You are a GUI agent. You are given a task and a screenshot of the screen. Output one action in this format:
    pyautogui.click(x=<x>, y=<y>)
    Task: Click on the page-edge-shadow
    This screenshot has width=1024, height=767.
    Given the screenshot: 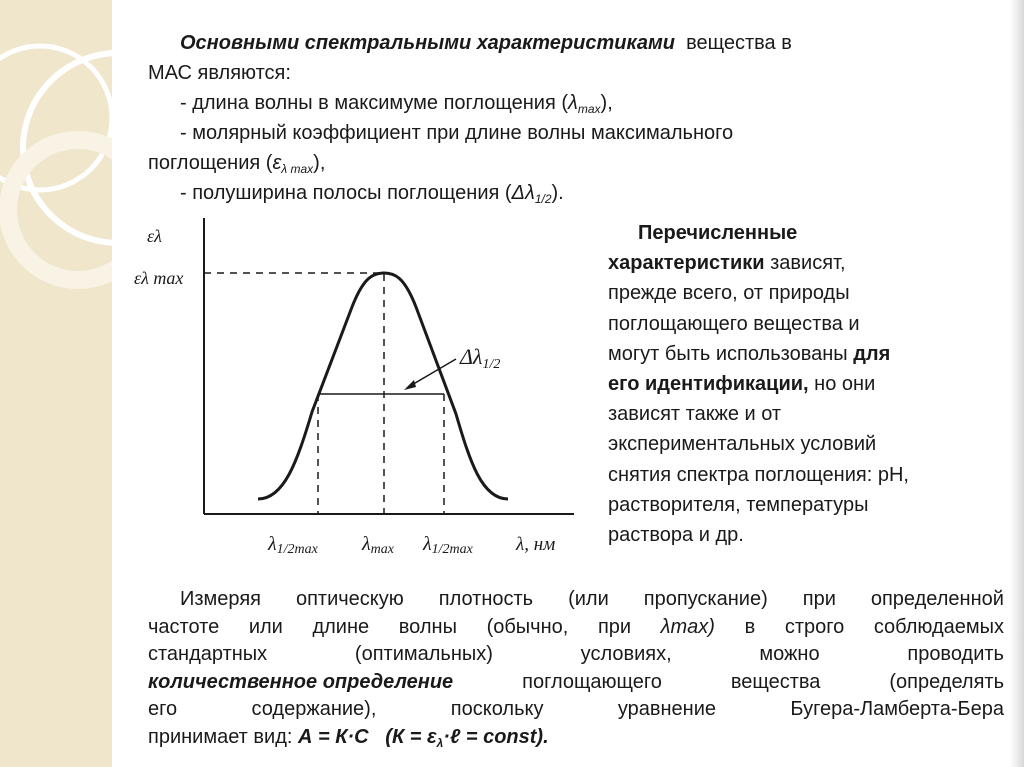 What is the action you would take?
    pyautogui.click(x=1017, y=383)
    